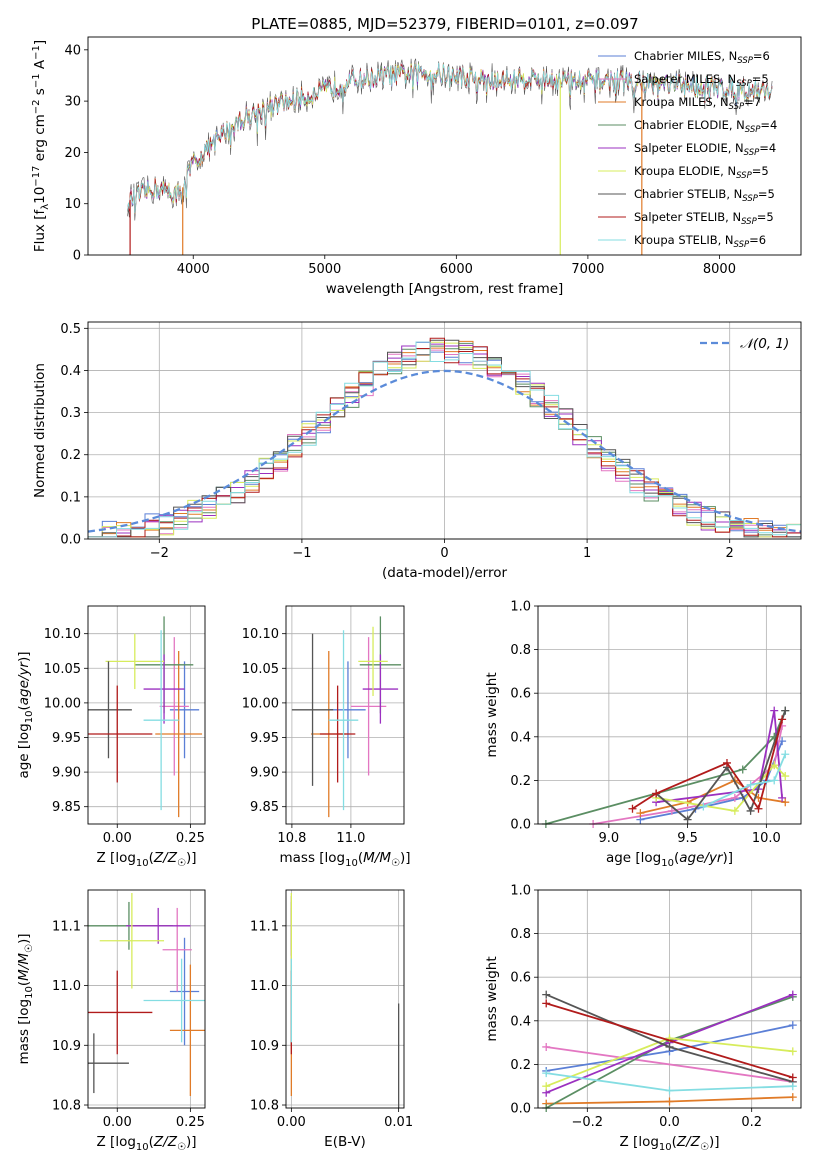 The height and width of the screenshot is (1170, 819). I want to click on y-tick-label: 11.1, so click(264, 926).